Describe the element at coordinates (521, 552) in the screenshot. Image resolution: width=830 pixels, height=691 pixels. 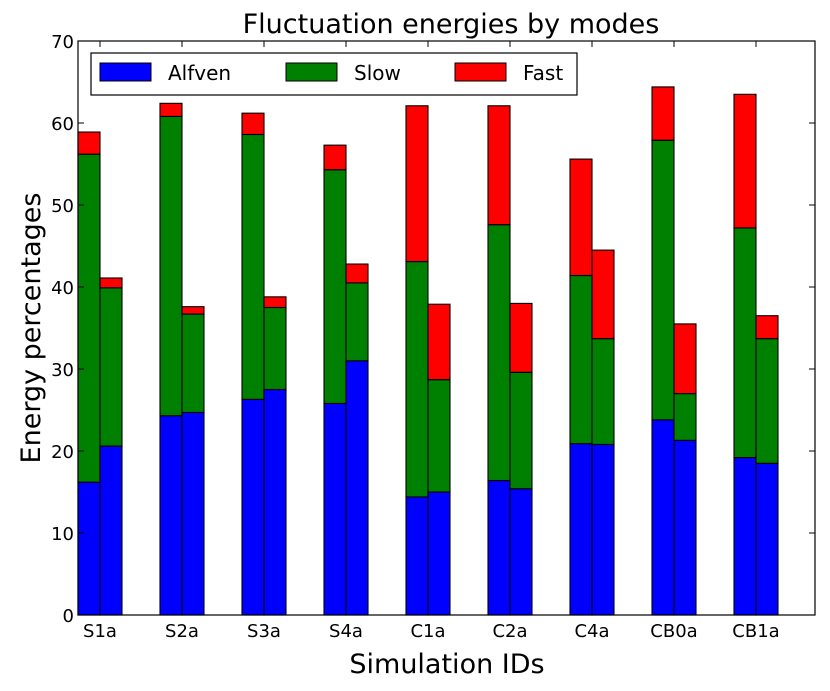
I see `bar-C2a-2-alfven` at that location.